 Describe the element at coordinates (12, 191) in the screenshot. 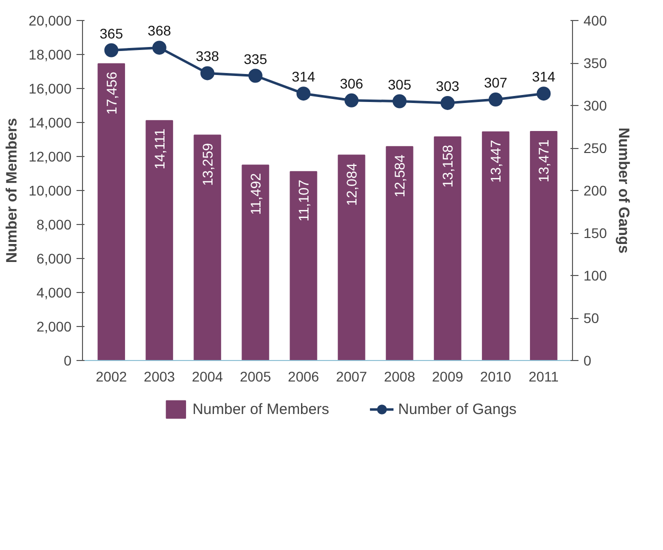

I see `y-axis-title: Number of Members` at that location.